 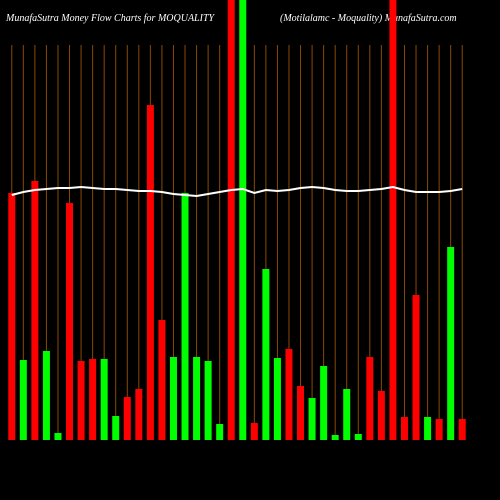 What do you see at coordinates (237, 191) in the screenshot?
I see `line` at bounding box center [237, 191].